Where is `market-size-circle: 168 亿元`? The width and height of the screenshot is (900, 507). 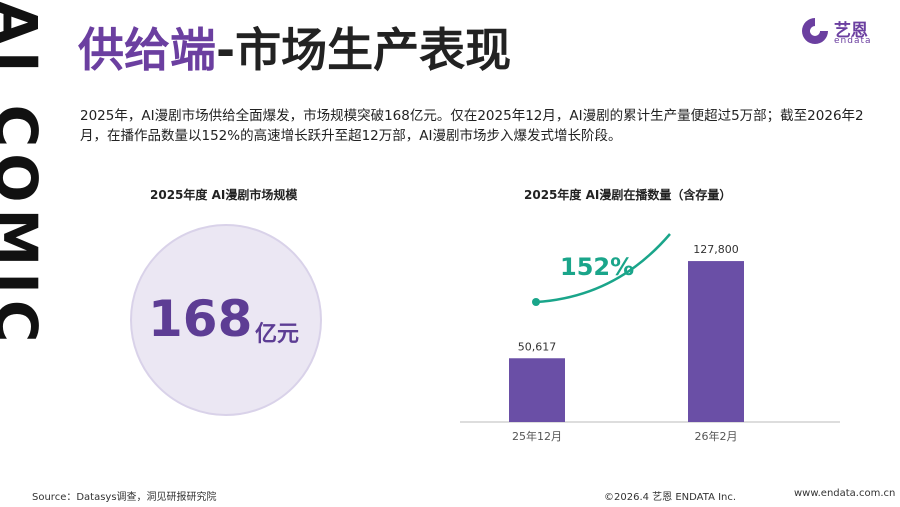 market-size-circle: 168 亿元 is located at coordinates (226, 320).